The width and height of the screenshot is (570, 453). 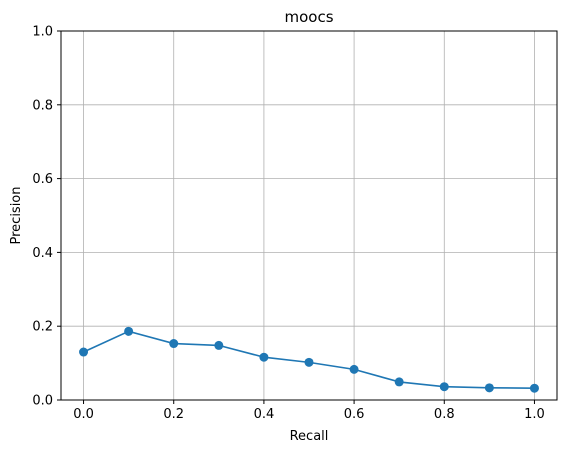 I want to click on x-tick-label: 0.6, so click(x=354, y=414).